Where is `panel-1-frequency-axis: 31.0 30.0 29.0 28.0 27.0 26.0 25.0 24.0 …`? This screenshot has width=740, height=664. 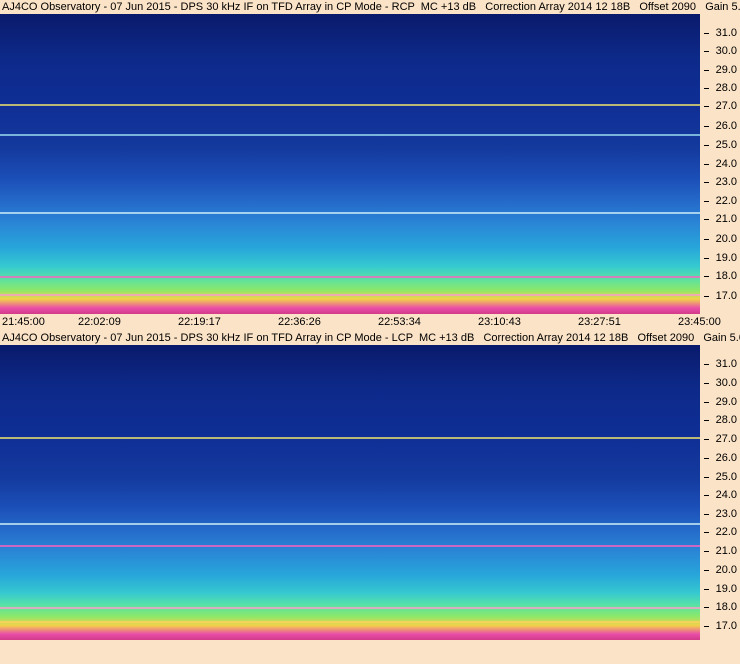
panel-1-frequency-axis: 31.0 30.0 29.0 28.0 27.0 26.0 25.0 24.0 … is located at coordinates (720, 164).